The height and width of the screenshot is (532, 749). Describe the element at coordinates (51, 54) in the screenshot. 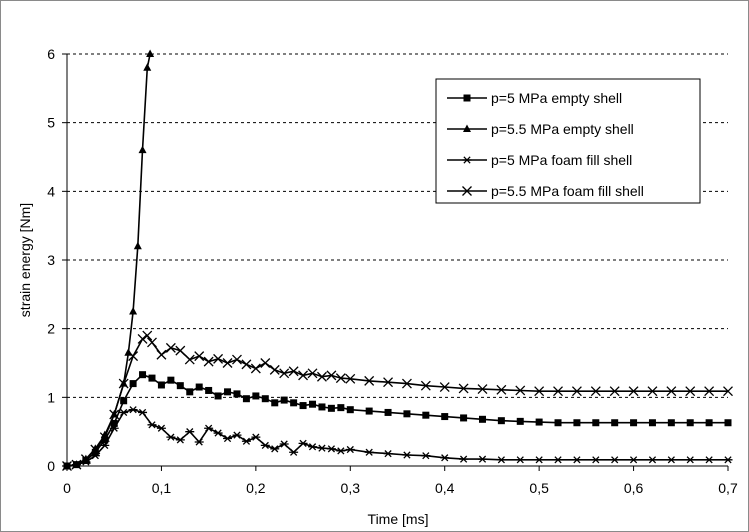

I see `y-tick-label: 6` at that location.